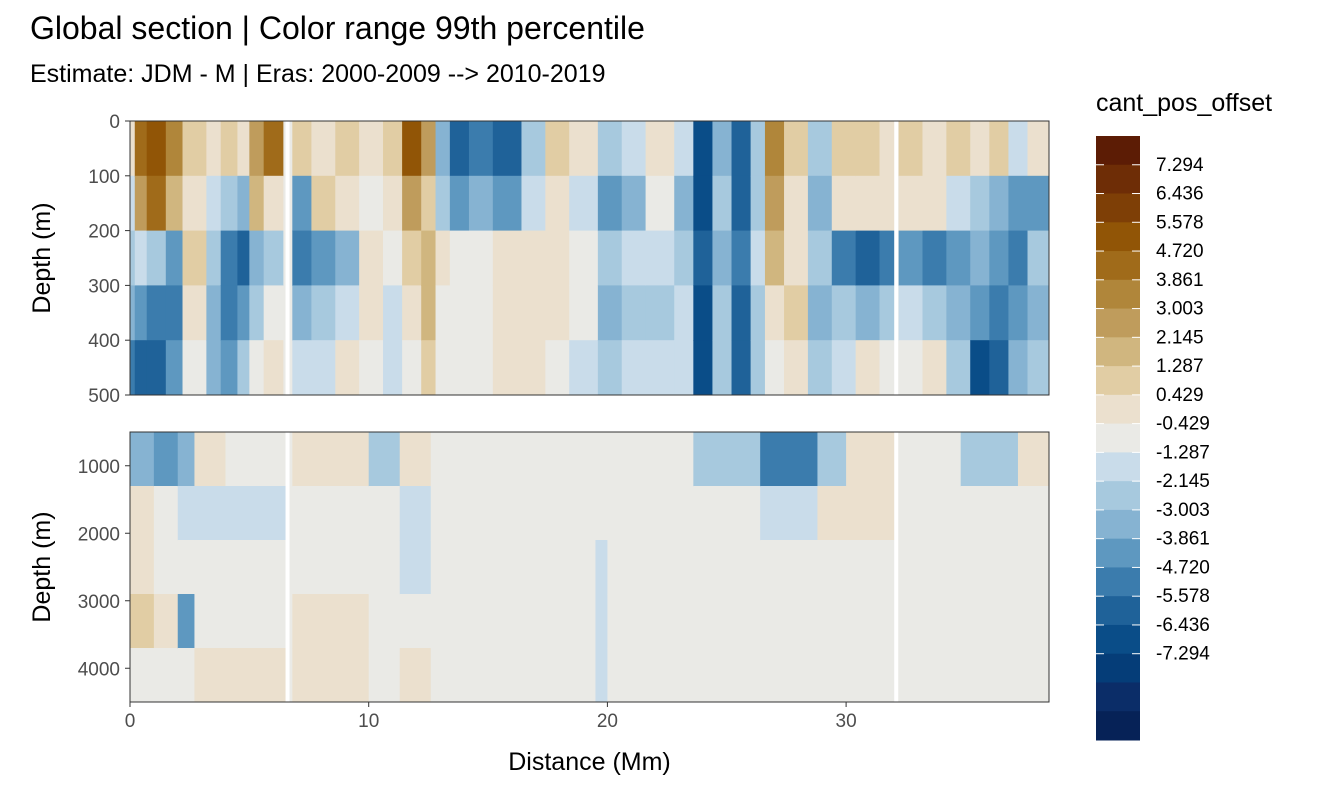 The height and width of the screenshot is (806, 1344). What do you see at coordinates (1180, 280) in the screenshot?
I see `legend-label: 3.861` at bounding box center [1180, 280].